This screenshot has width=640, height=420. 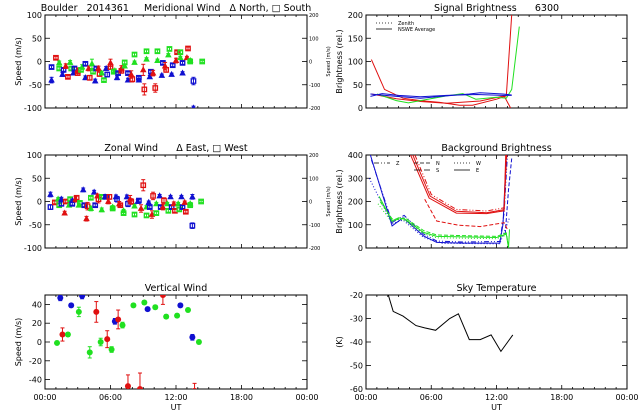 I want to click on right-y-tick-label: 200, so click(x=314, y=16).